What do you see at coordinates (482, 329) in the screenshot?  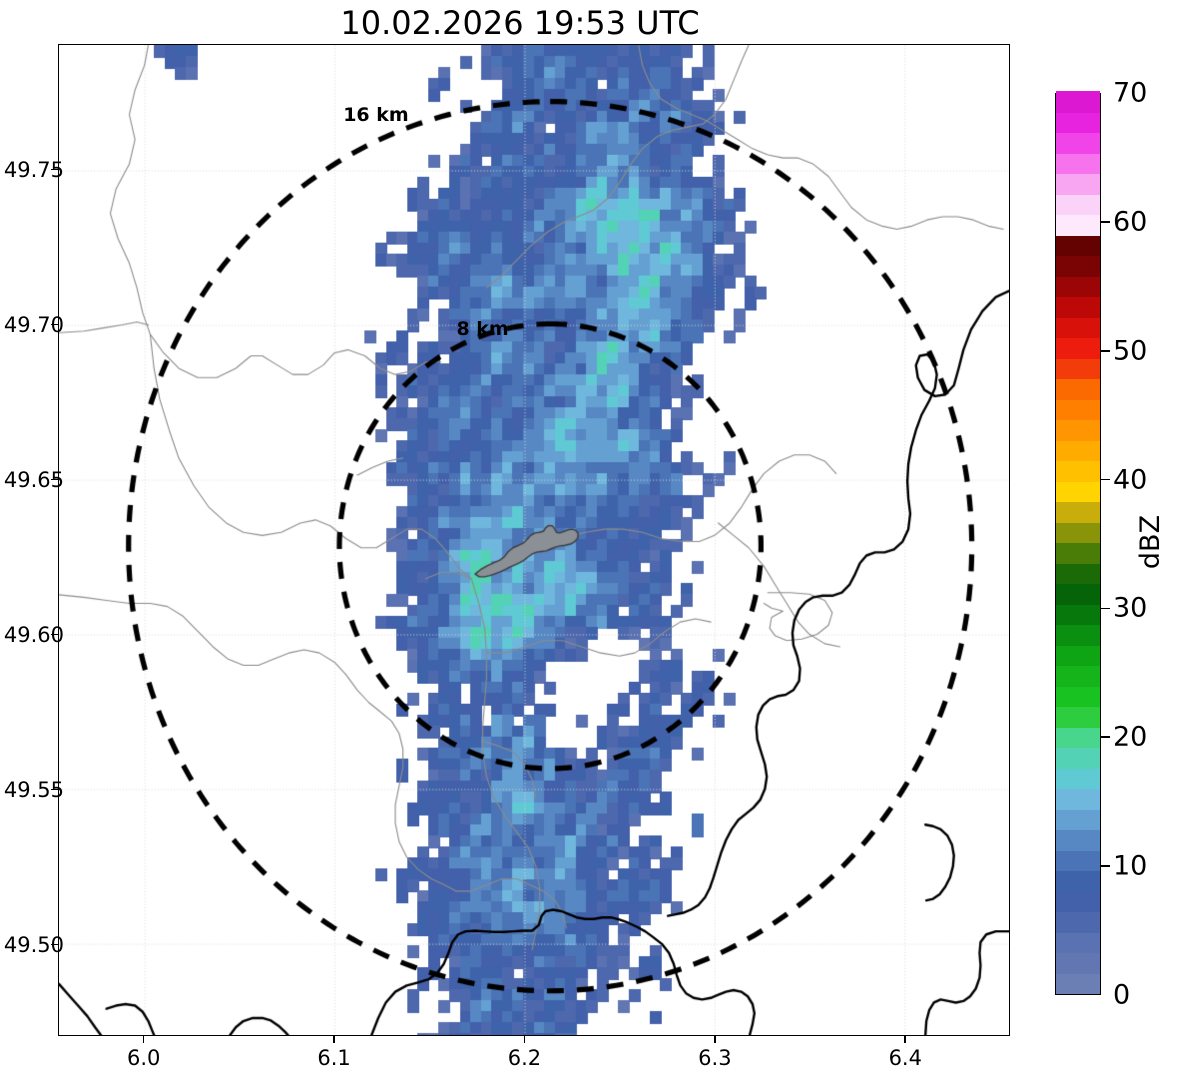 I see `range-ring-label: 8 km` at bounding box center [482, 329].